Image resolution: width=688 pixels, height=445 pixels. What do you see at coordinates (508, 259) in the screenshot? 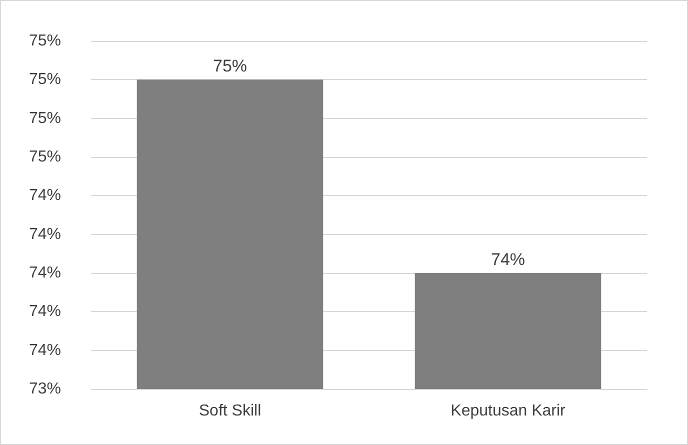
I see `data-label: 74%` at bounding box center [508, 259].